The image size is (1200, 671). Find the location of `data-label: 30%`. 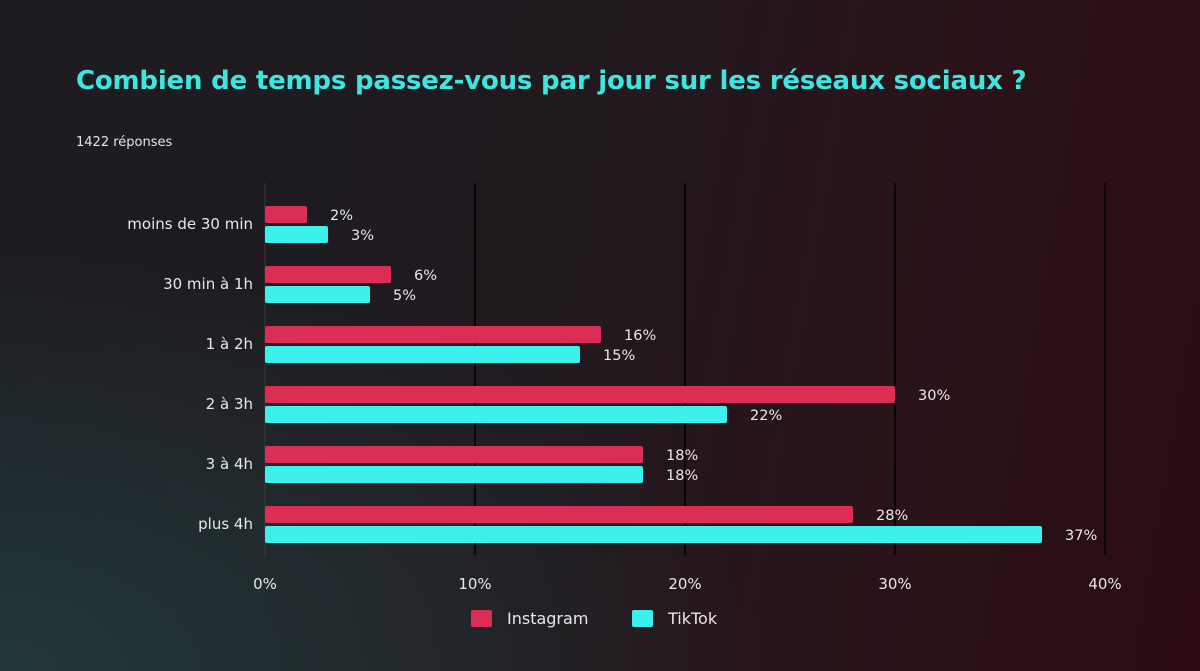

data-label: 30% is located at coordinates (934, 396).